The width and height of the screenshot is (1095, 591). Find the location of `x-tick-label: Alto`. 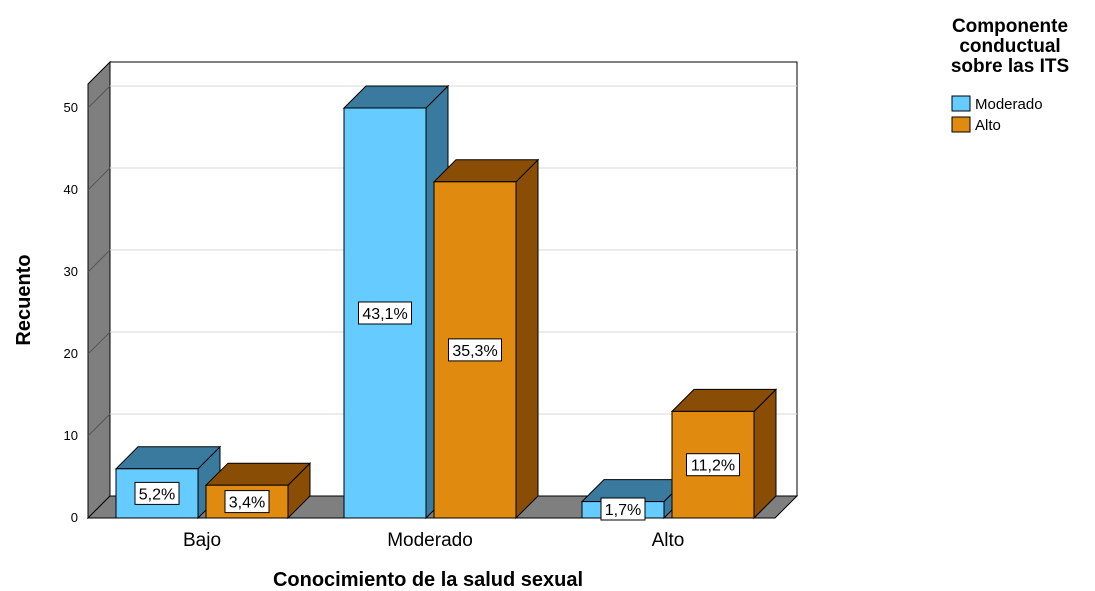

x-tick-label: Alto is located at coordinates (668, 540).